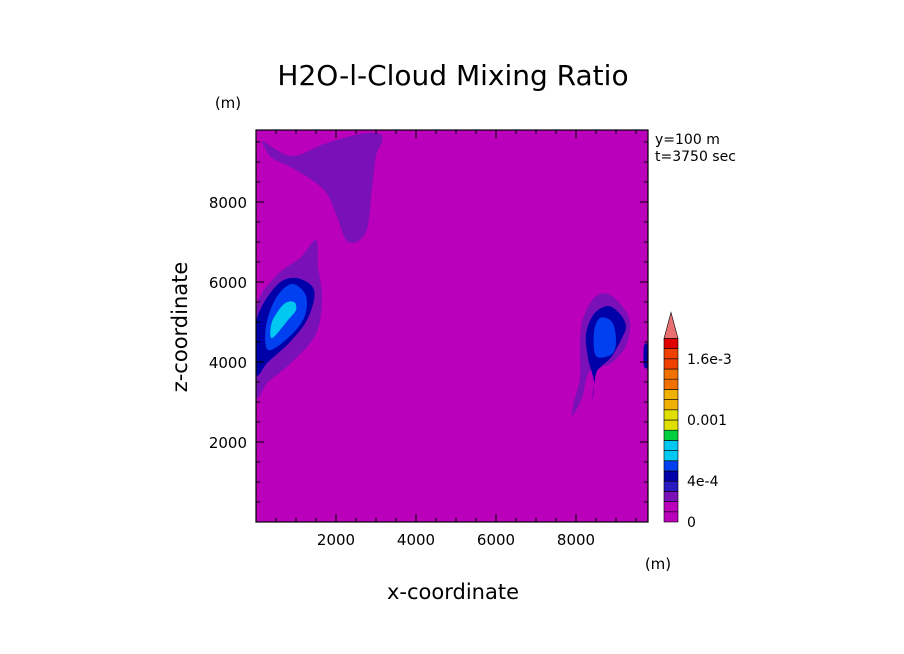 The width and height of the screenshot is (904, 654). I want to click on x-tick-label: 6000, so click(496, 540).